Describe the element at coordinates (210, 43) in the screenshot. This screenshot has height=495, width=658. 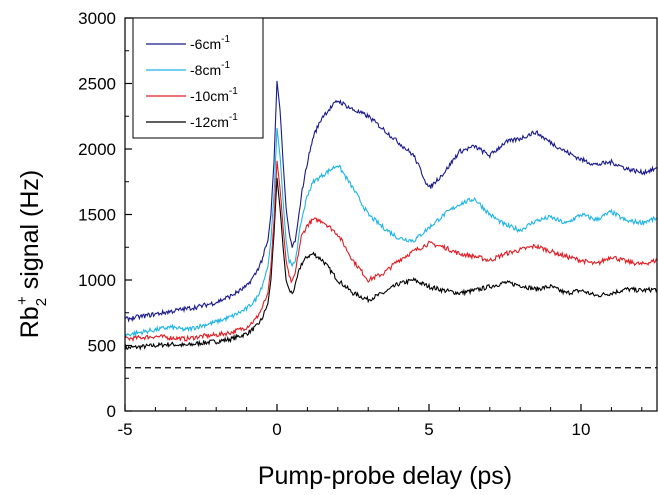
I see `legend-label-1: -6cm-1` at that location.